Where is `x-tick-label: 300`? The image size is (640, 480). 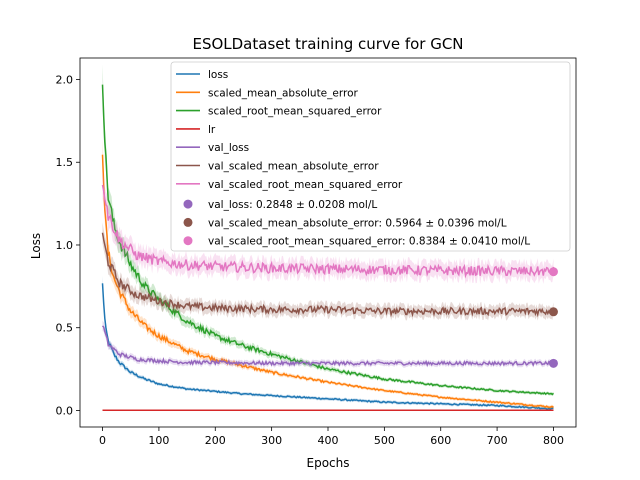
x-tick-label: 300 is located at coordinates (271, 440).